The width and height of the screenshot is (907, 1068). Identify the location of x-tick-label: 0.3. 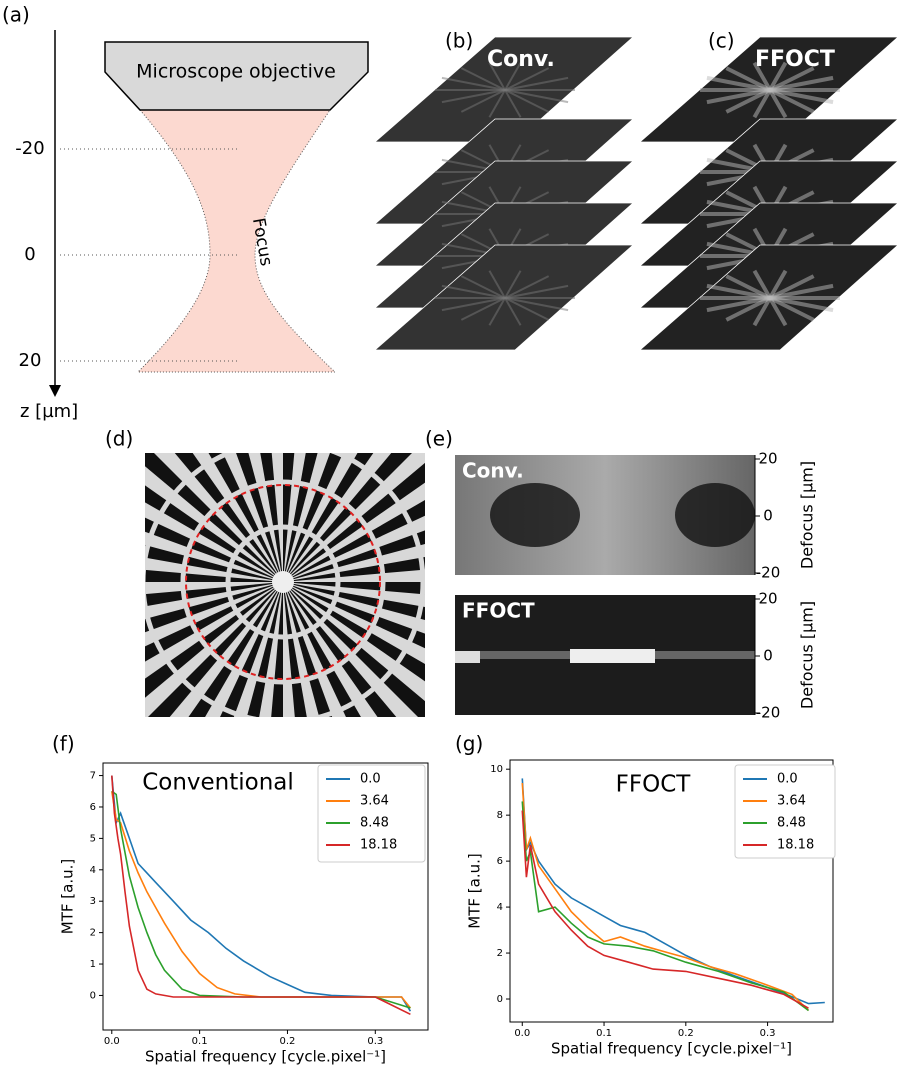
(768, 1033).